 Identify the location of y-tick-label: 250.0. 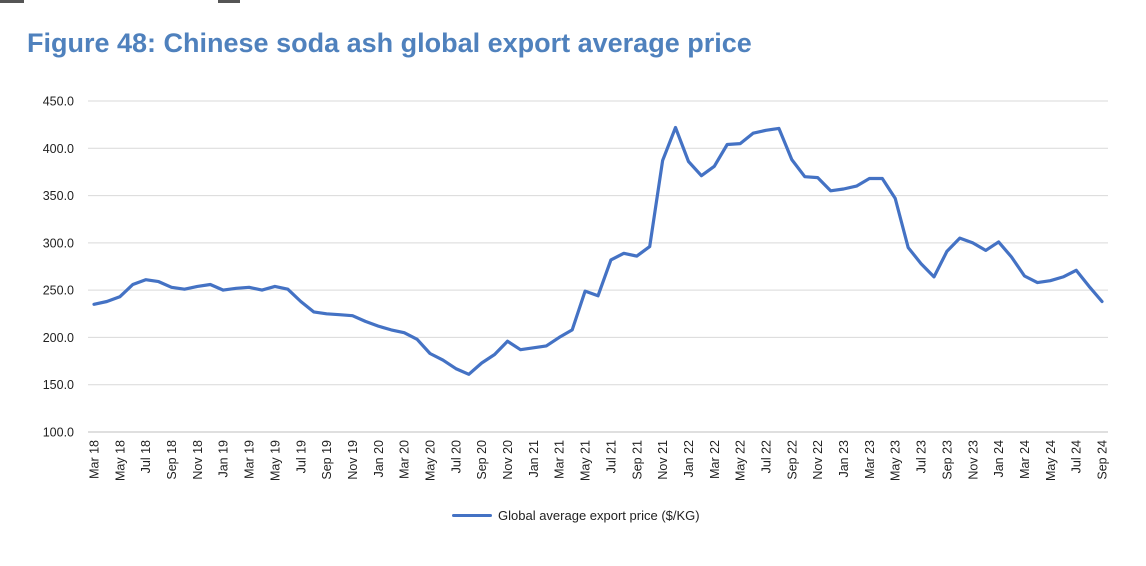
(58, 291).